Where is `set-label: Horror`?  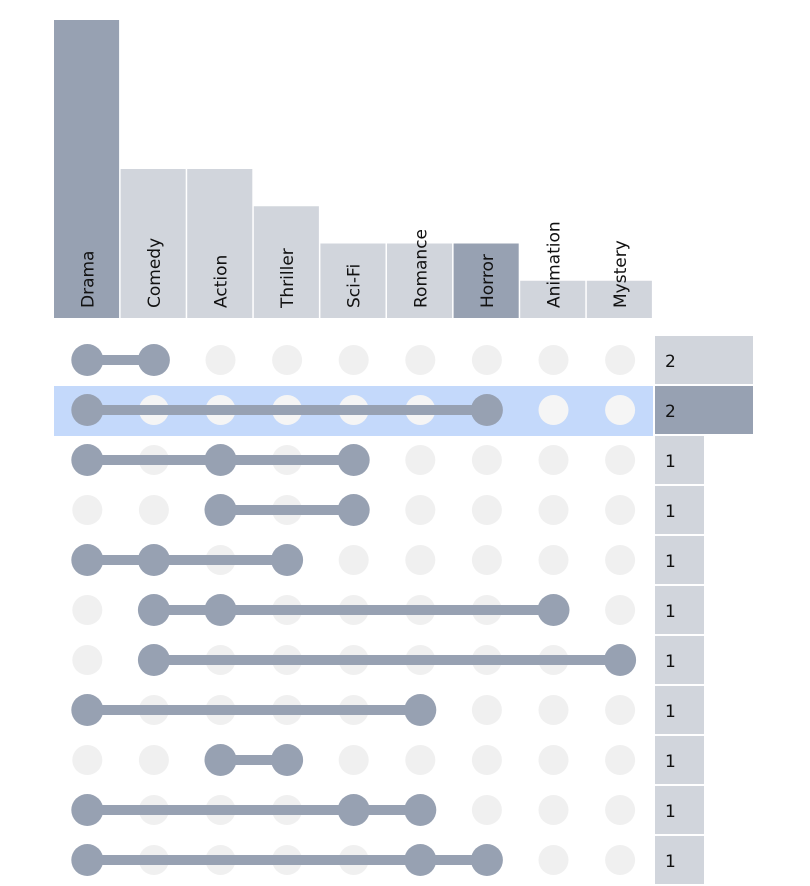 set-label: Horror is located at coordinates (488, 281).